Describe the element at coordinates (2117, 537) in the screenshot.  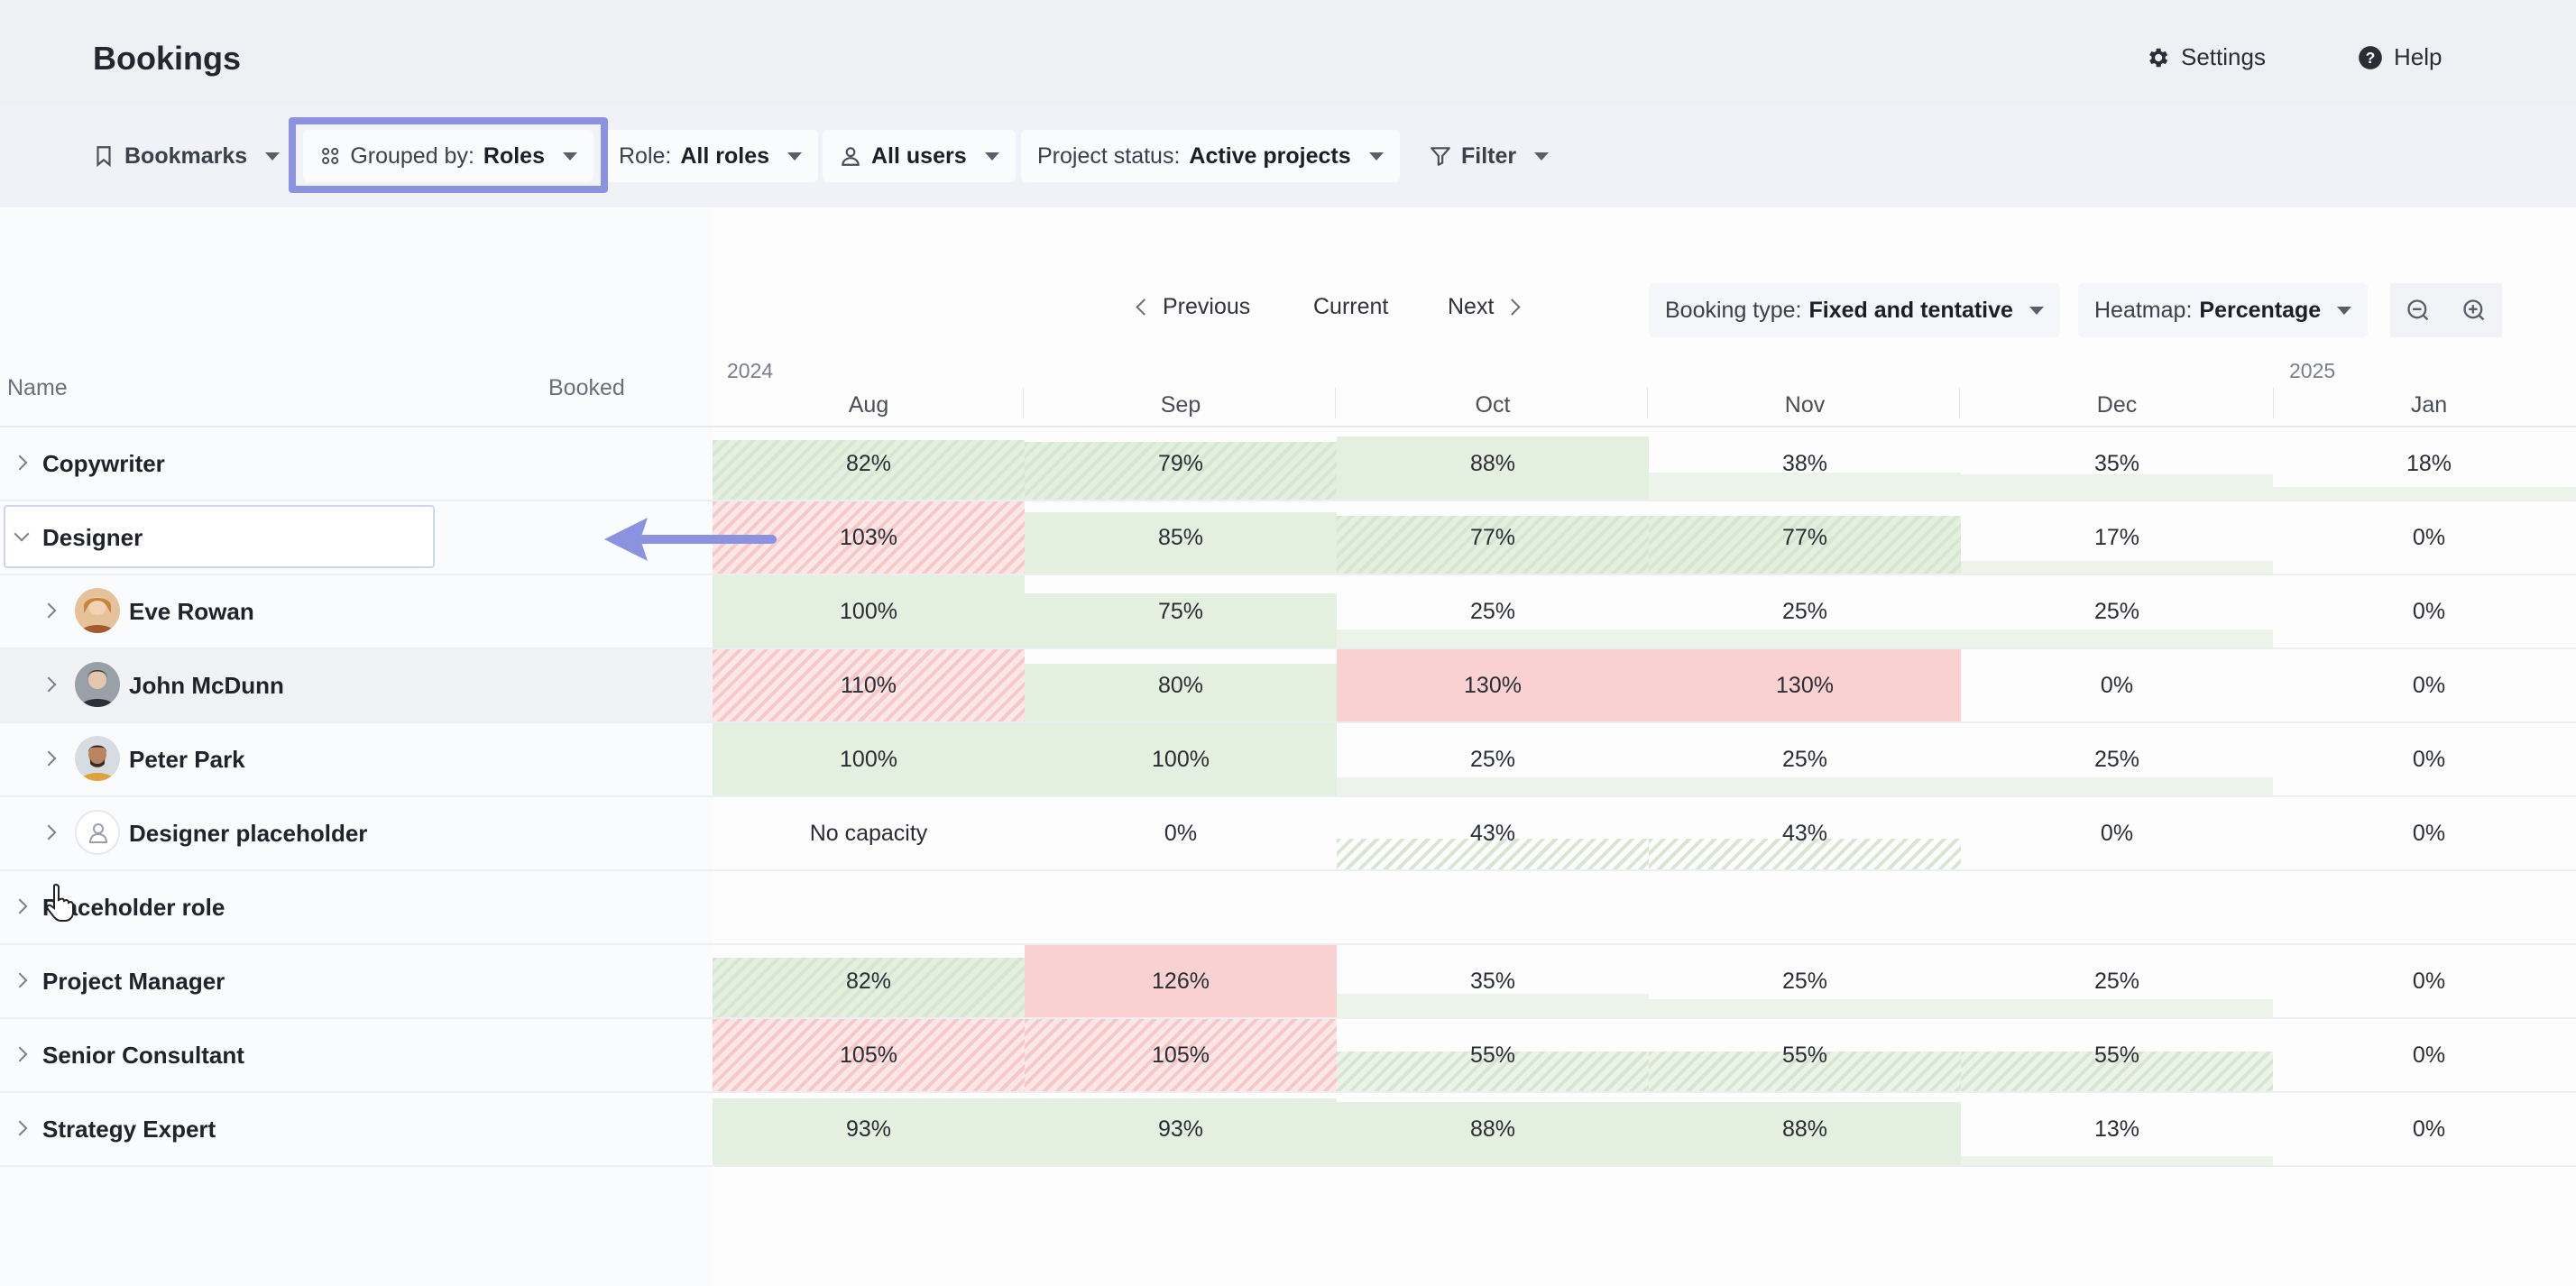
I see `heatmap-cell: 17%` at that location.